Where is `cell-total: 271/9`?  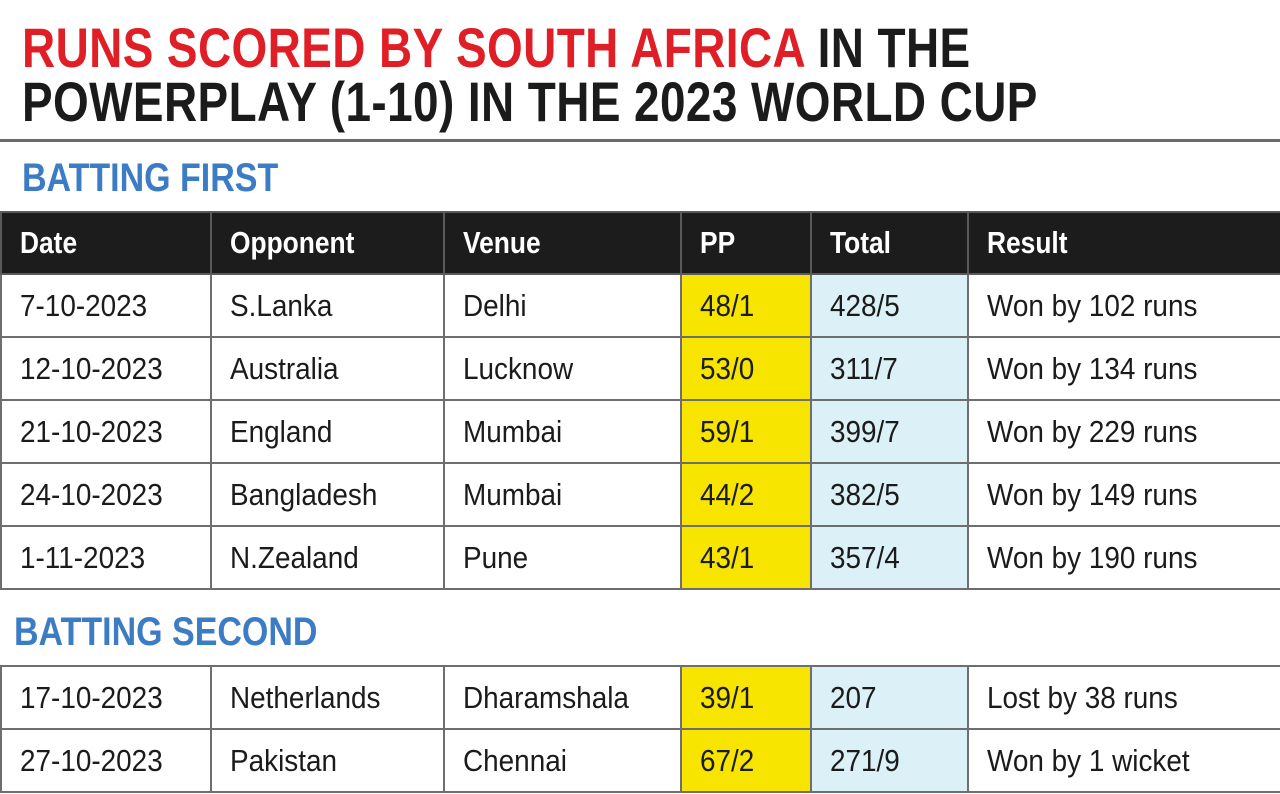 cell-total: 271/9 is located at coordinates (889, 760).